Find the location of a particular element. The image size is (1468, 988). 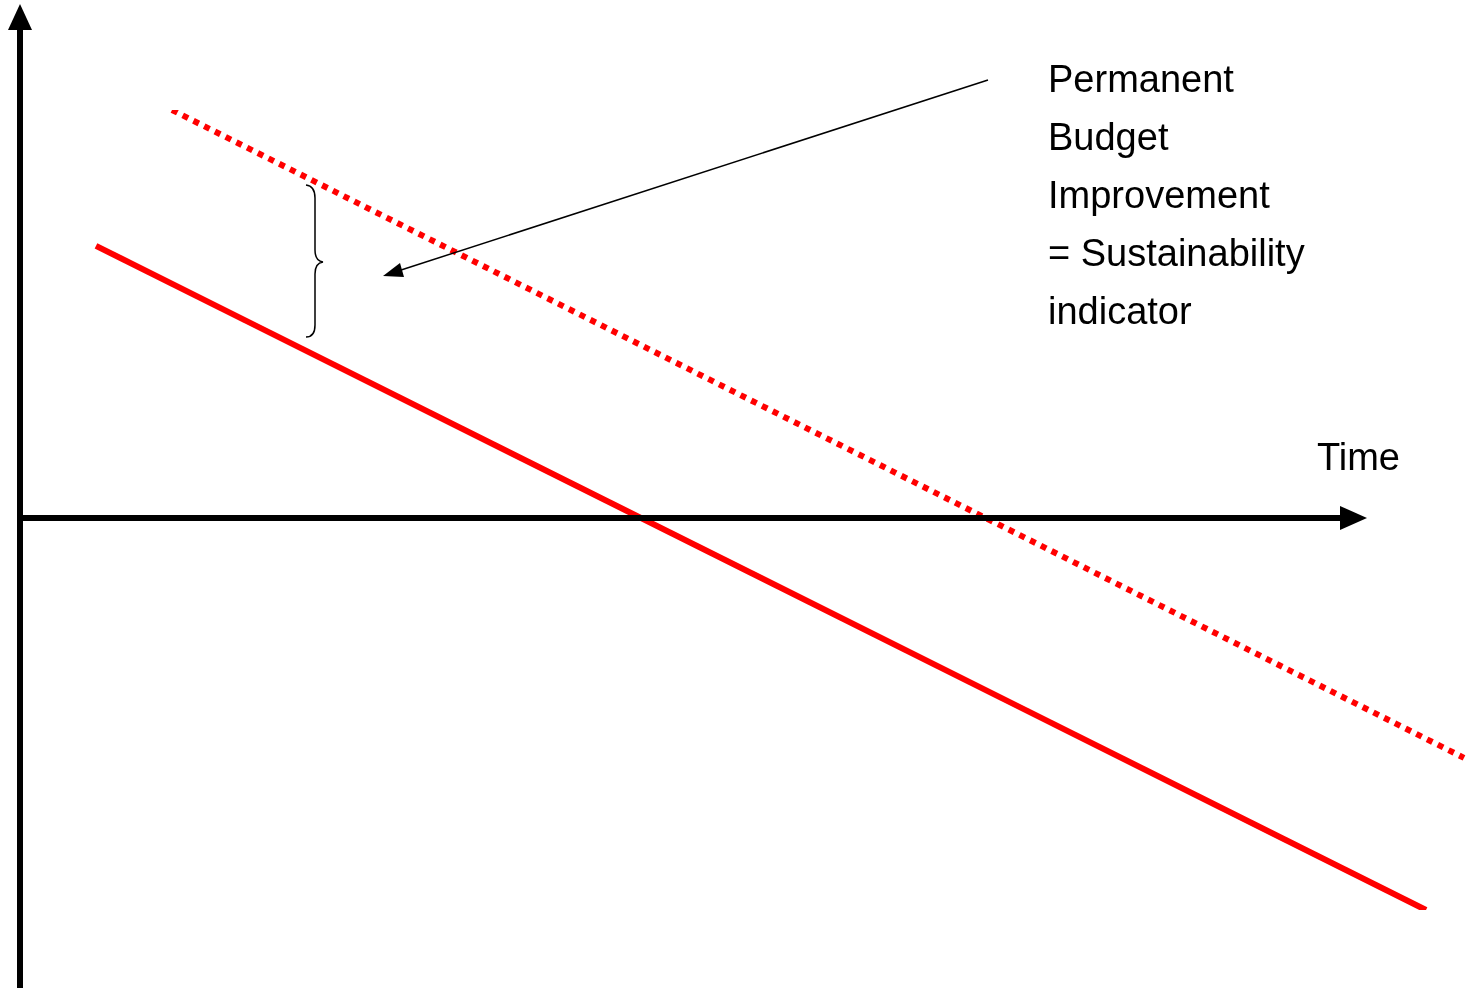

annotation: Permanent Budget Improvement = Sustainability indicator is located at coordinates (1176, 195).